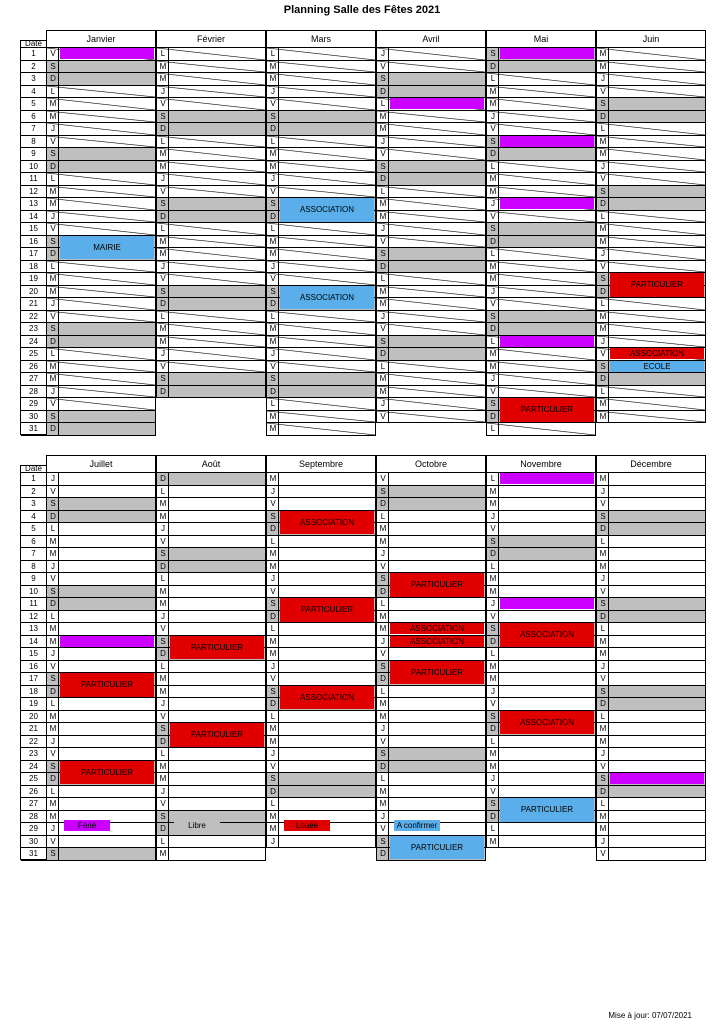 Image resolution: width=724 pixels, height=1024 pixels. I want to click on day-number: 8, so click(33, 141).